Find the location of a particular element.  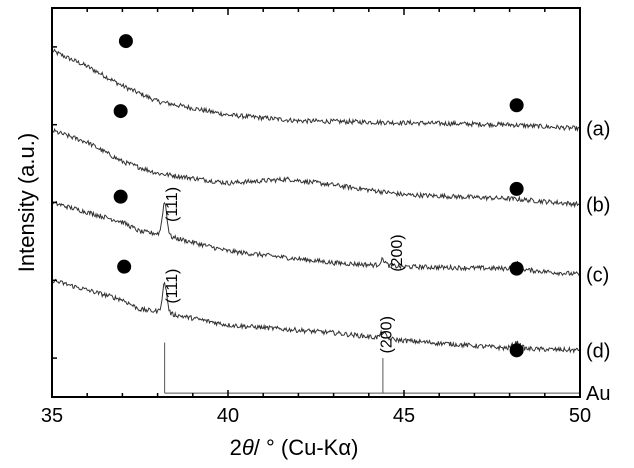

y-axis-label: Intensity (a.u.) is located at coordinates (26, 202).